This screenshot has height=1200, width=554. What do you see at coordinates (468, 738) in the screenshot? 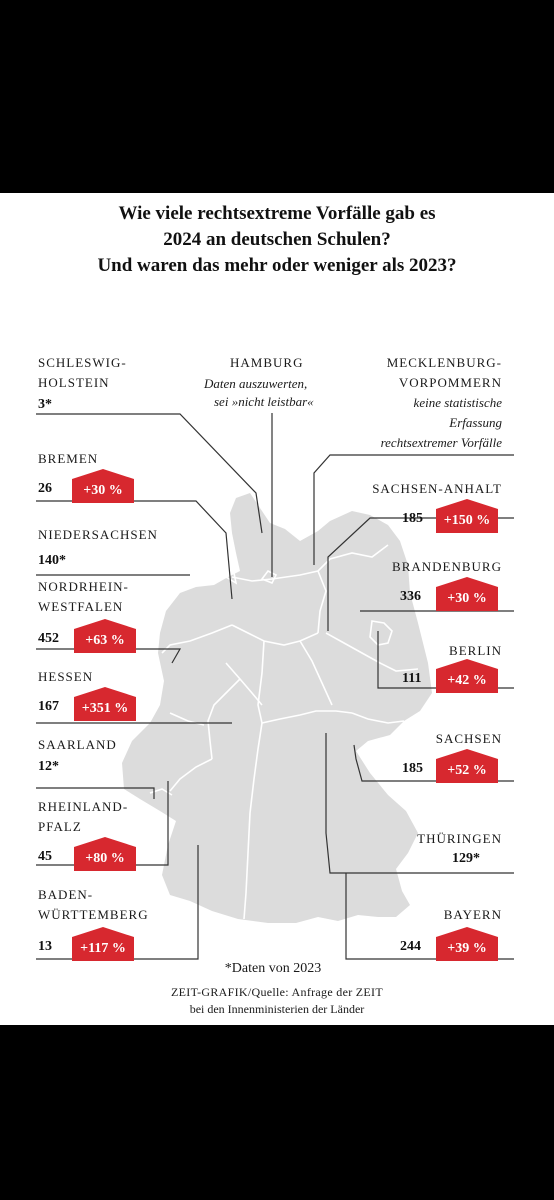
I see `label-sachsen: SACHSEN` at bounding box center [468, 738].